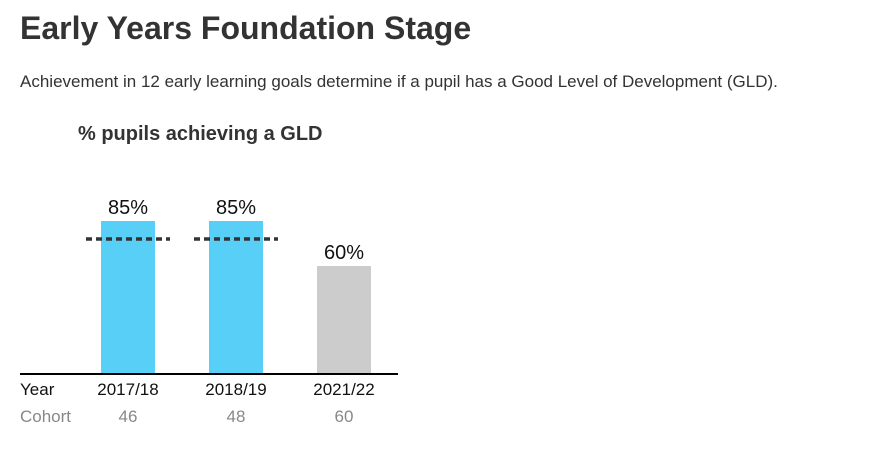  Describe the element at coordinates (235, 389) in the screenshot. I see `x-tick-label: 2018/19` at that location.